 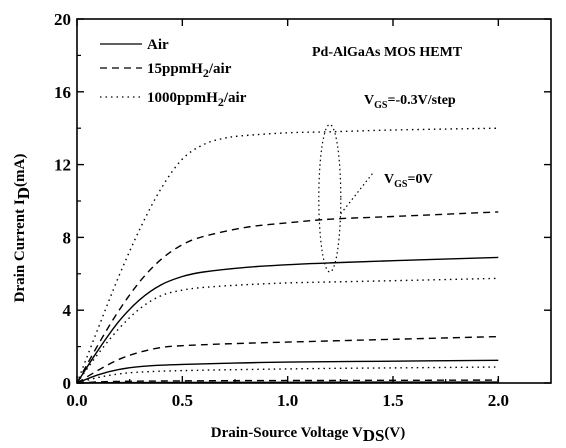 I want to click on y-axis-title-sub: D, so click(x=23, y=193).